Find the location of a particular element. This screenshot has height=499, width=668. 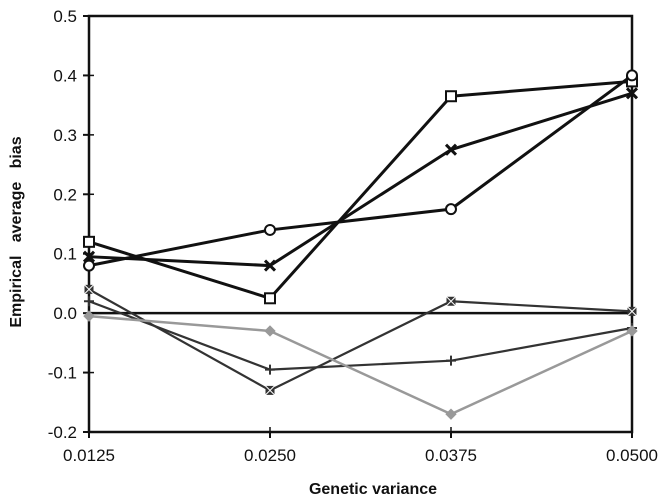

y-tick-label: 0.1 is located at coordinates (65, 254).